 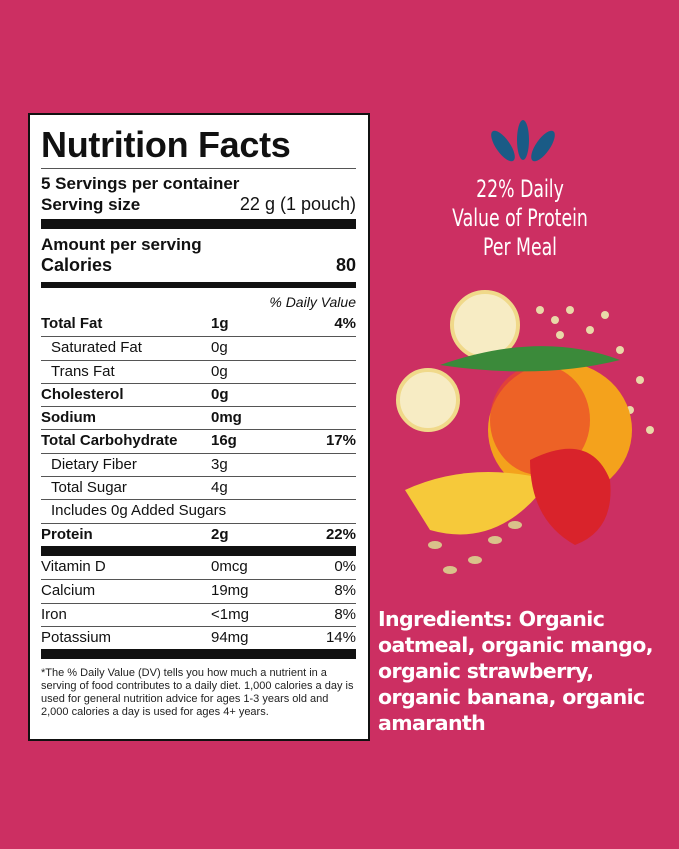 I want to click on servings-per-container: 5 Servings per container, so click(x=140, y=183).